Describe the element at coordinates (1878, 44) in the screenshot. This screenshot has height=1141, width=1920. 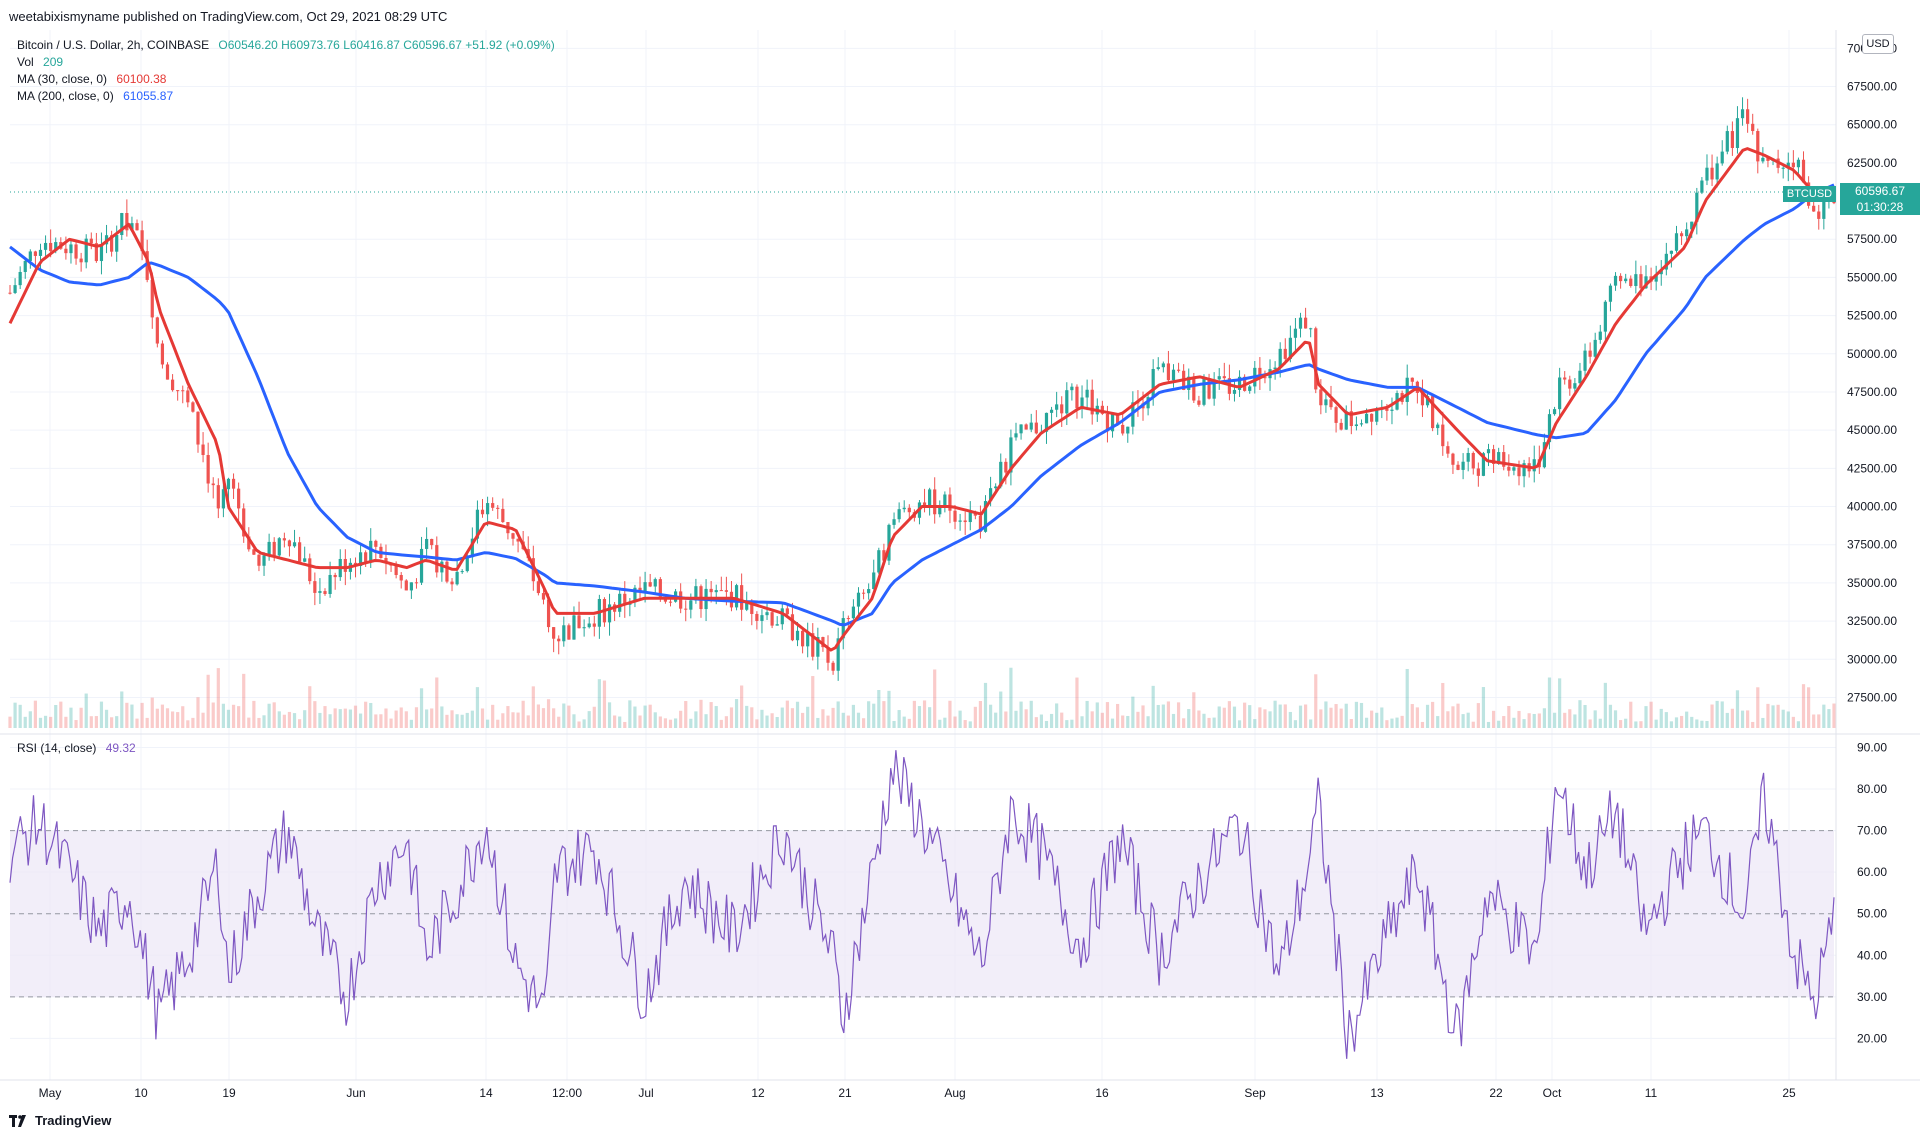
I see `currency-button: USD` at that location.